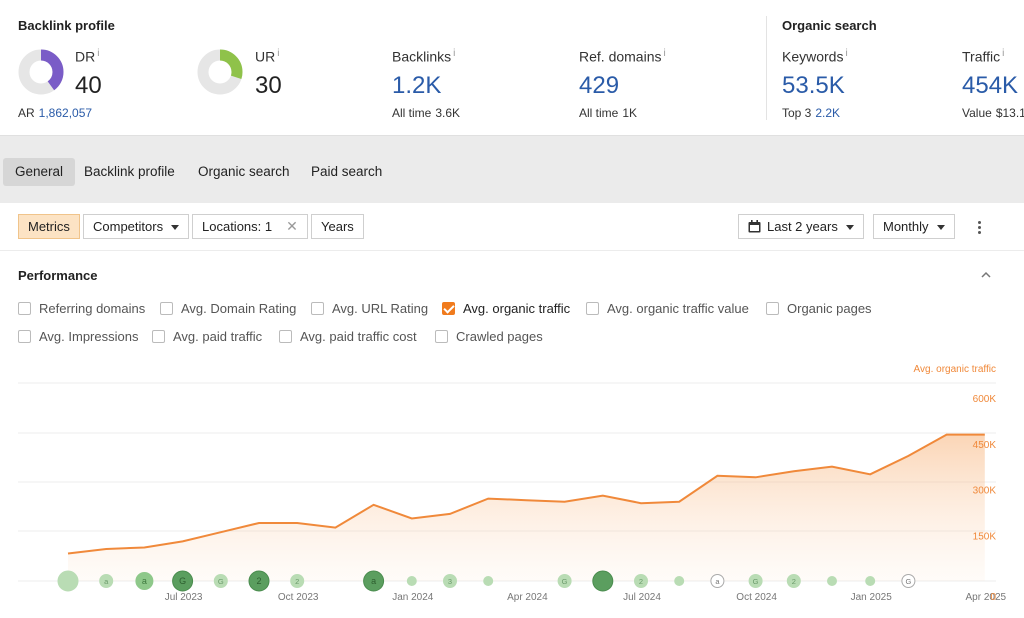 The height and width of the screenshot is (618, 1024). Describe the element at coordinates (92, 308) in the screenshot. I see `metric-checkbox-label: Referring domains` at that location.